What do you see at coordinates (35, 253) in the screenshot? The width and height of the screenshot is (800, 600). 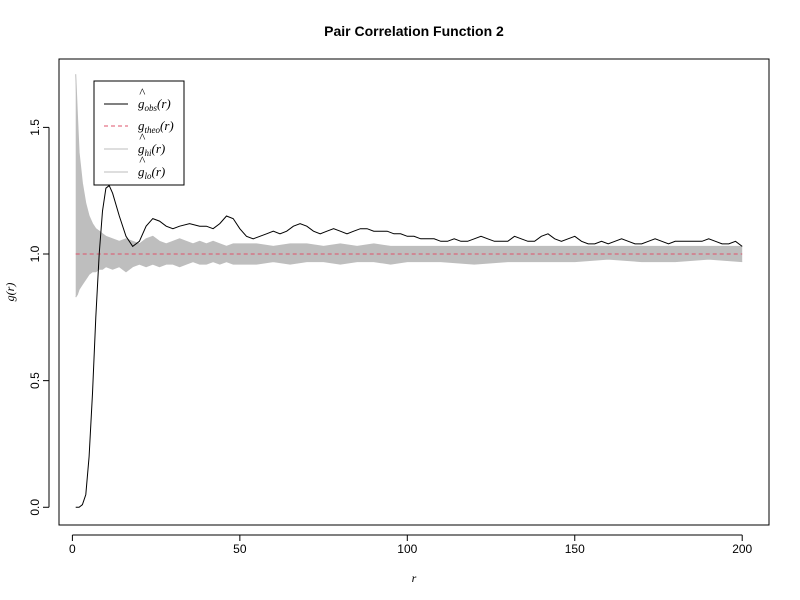 I see `y-tick-label: 1.0` at bounding box center [35, 253].